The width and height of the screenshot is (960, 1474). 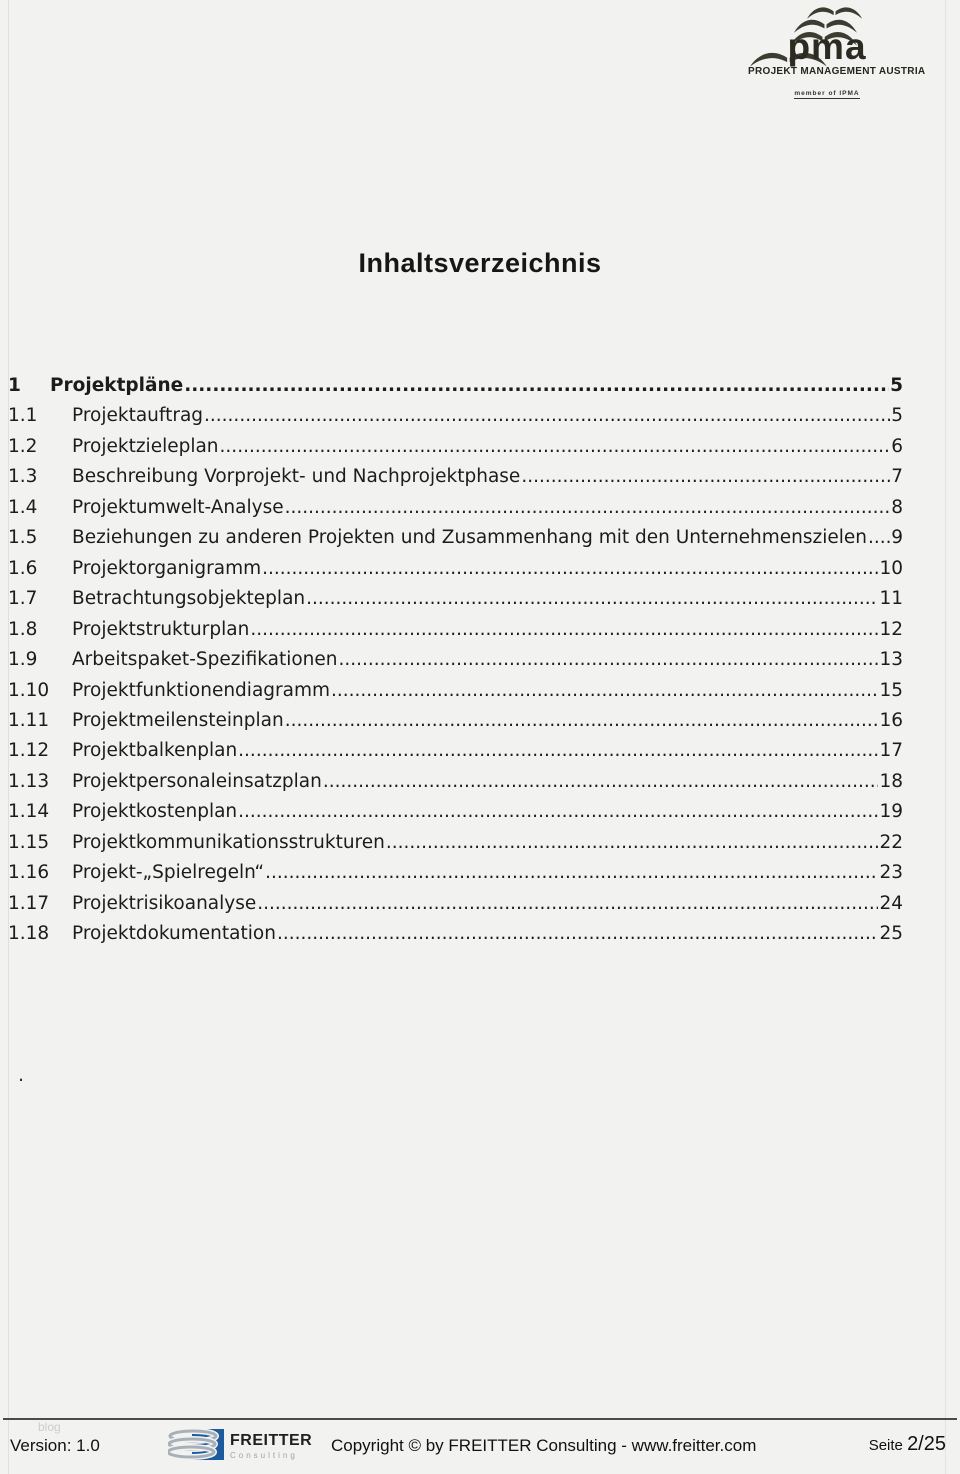 I want to click on toc-entry-number: 1.6, so click(x=23, y=568).